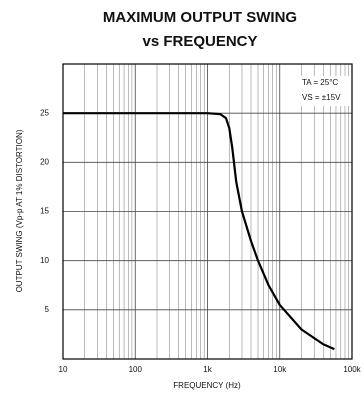 The height and width of the screenshot is (396, 364). I want to click on chart-subtitle: vs FREQUENCY, so click(199, 41).